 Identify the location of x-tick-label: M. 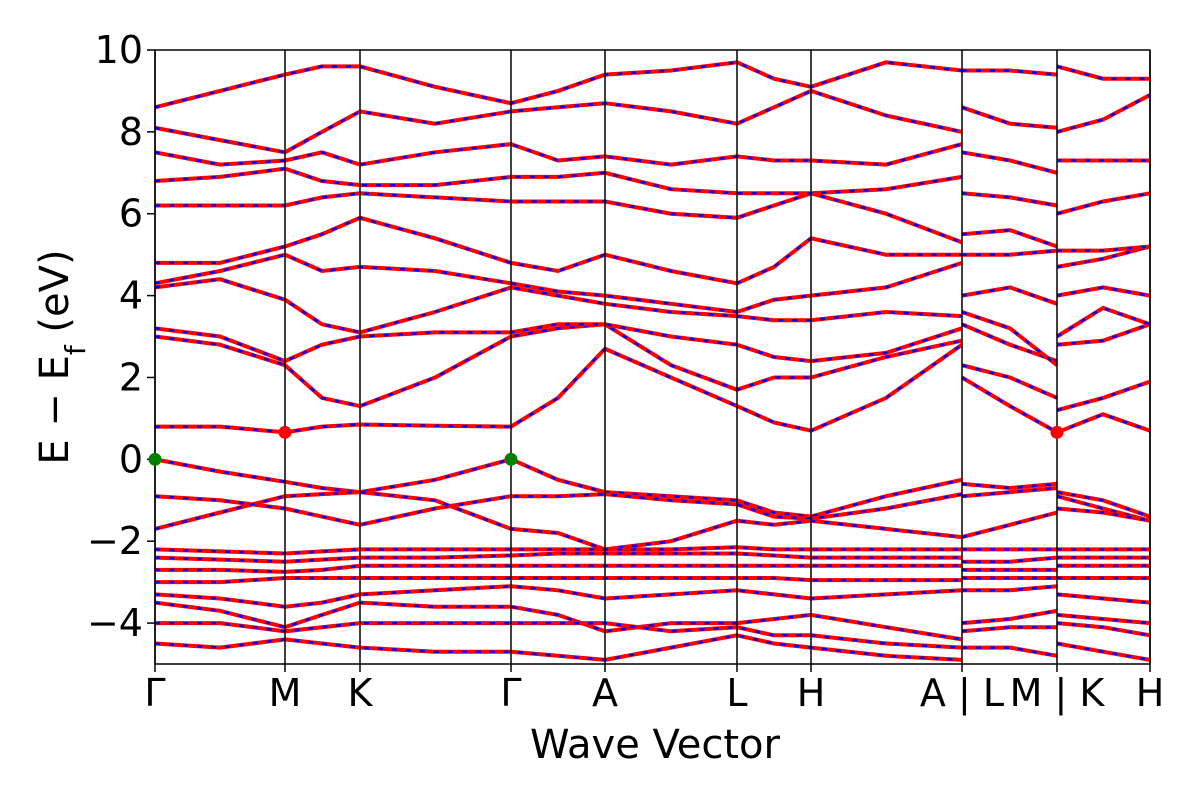
(285, 693).